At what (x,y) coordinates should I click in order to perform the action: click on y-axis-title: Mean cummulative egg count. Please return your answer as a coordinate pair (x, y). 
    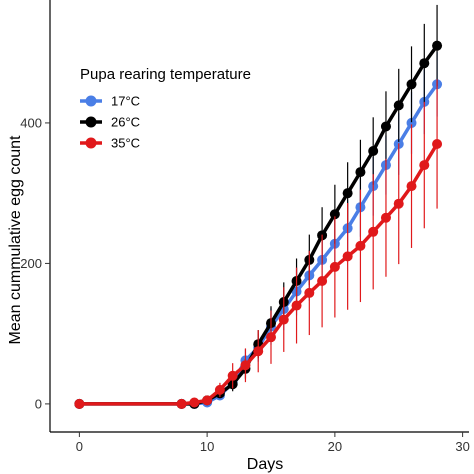
    Looking at the image, I should click on (15, 240).